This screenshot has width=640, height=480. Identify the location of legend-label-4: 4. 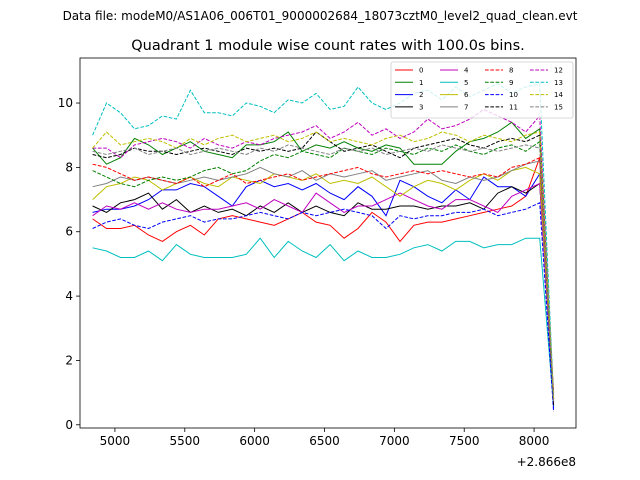
(466, 71).